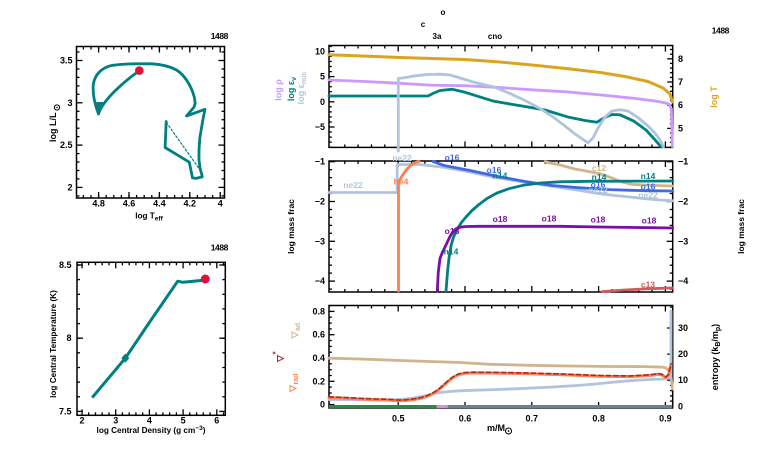  I want to click on svg-text: log T, so click(714, 97).